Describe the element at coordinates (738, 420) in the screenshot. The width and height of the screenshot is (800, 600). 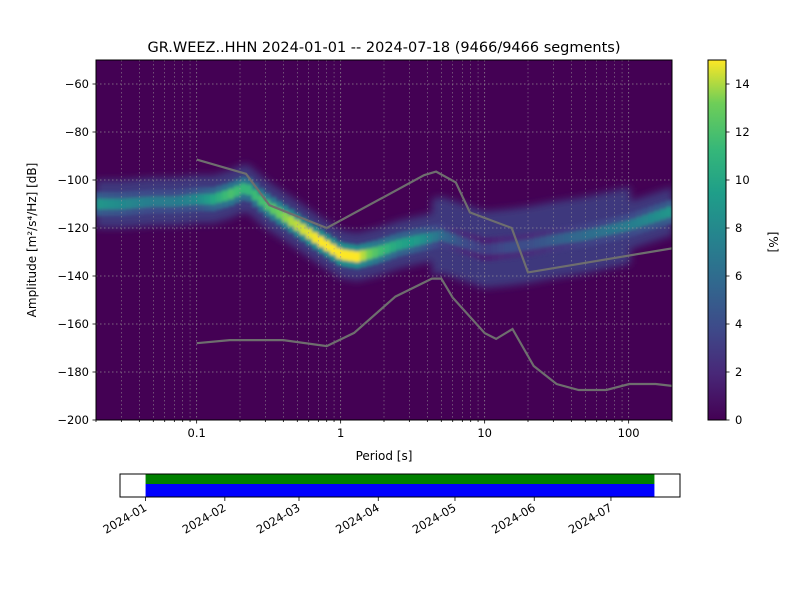
I see `colorbar-tick-label: 0` at that location.